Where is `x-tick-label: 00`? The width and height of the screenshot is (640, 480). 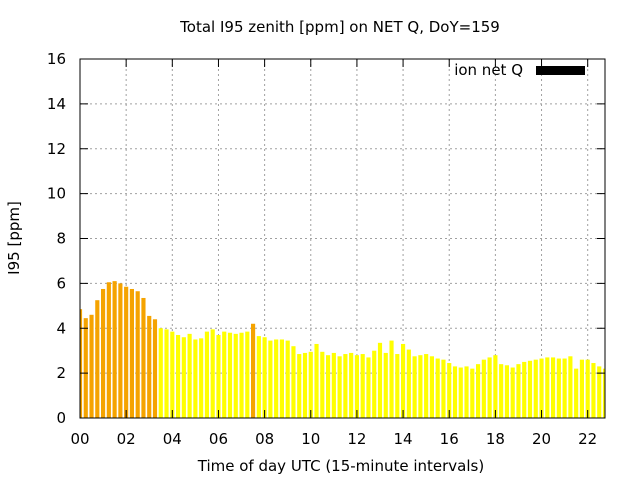
x-tick-label: 00 is located at coordinates (79, 439).